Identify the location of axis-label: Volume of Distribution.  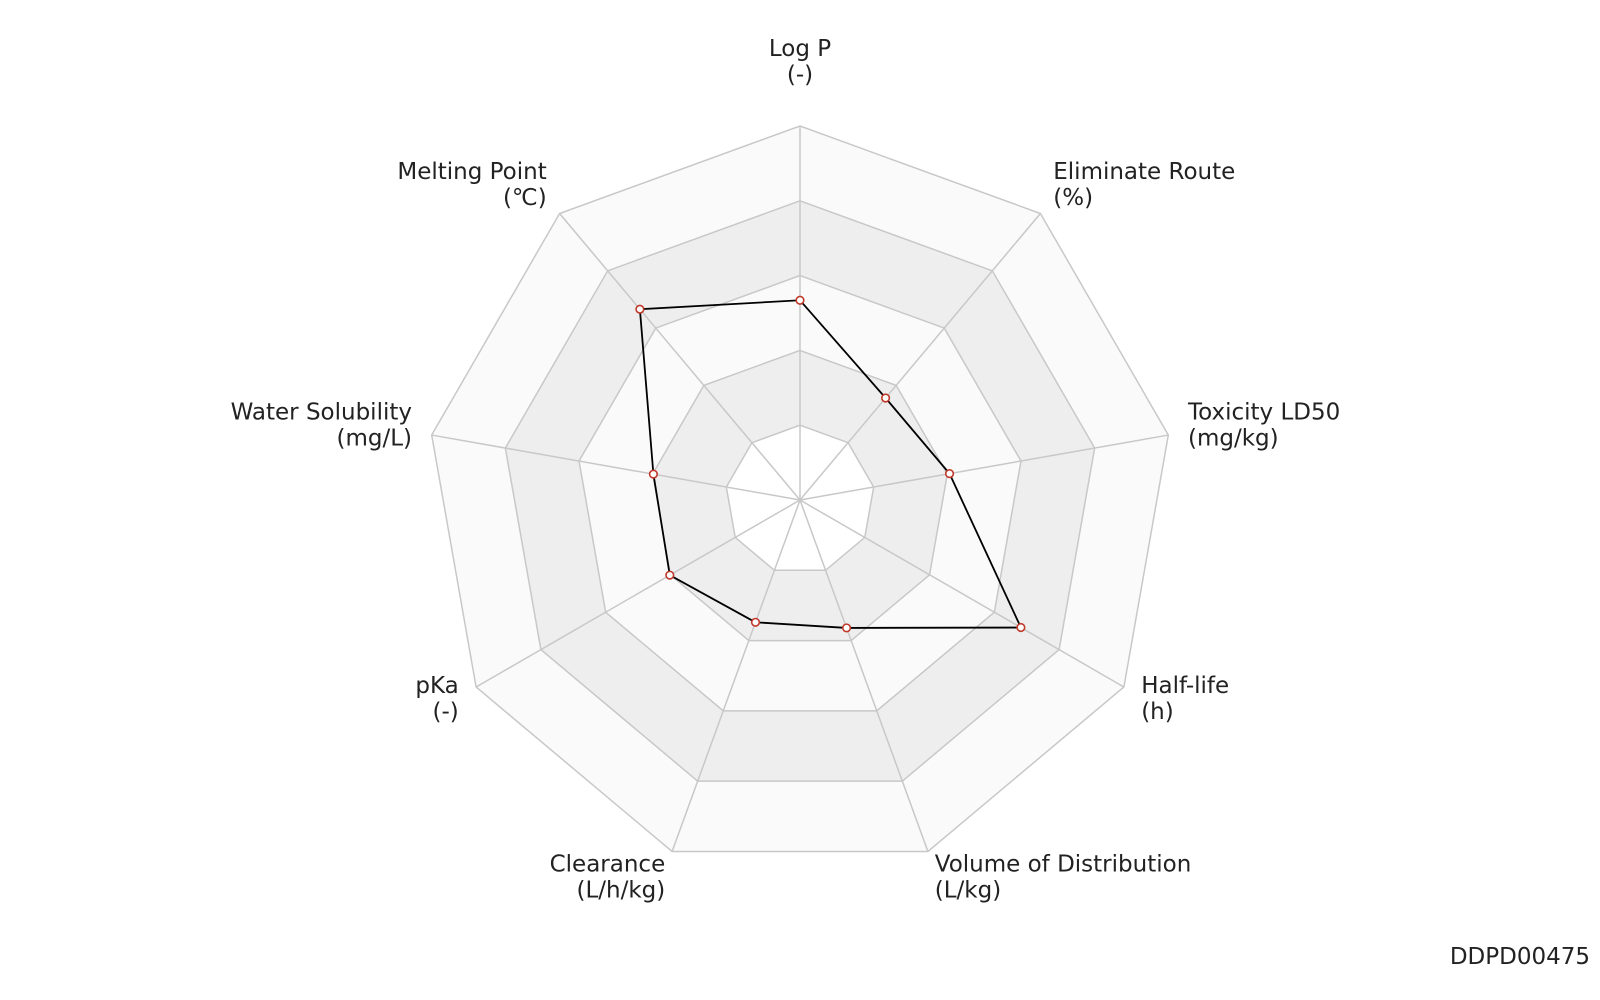
(1063, 865).